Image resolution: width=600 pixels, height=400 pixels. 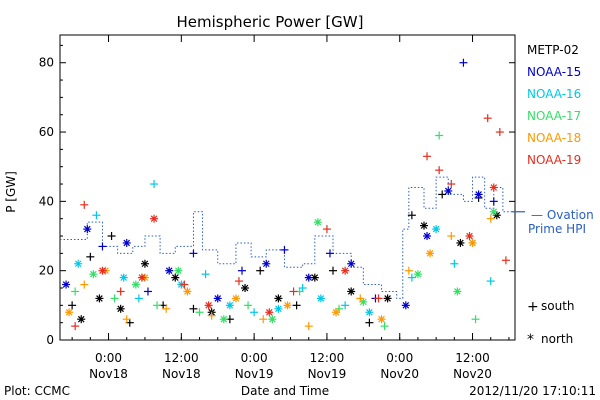 I want to click on legend-entry-noaa-19: NOAA-19, so click(x=554, y=160).